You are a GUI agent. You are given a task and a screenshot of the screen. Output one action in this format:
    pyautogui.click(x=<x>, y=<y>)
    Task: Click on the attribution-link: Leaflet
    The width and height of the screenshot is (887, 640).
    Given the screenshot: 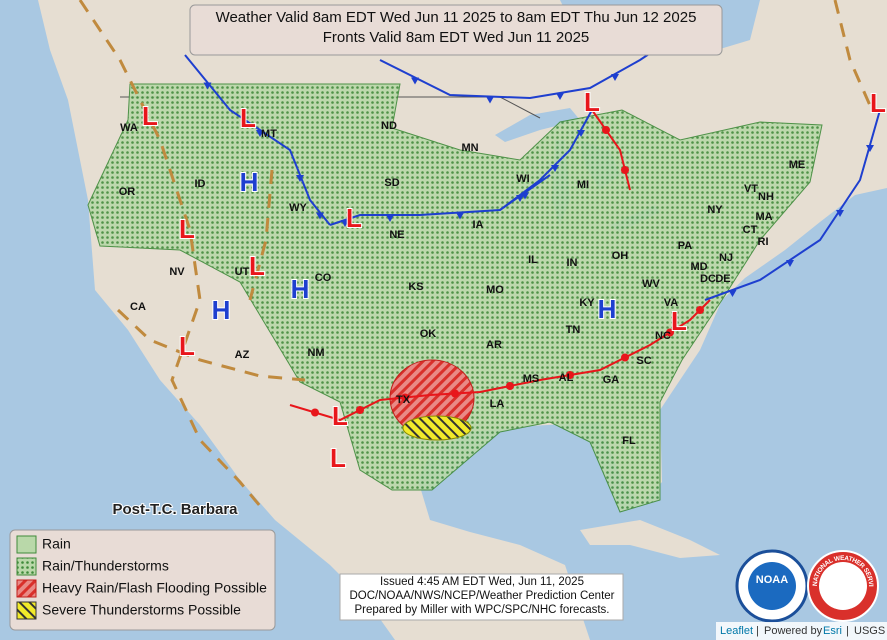 What is the action you would take?
    pyautogui.click(x=736, y=631)
    